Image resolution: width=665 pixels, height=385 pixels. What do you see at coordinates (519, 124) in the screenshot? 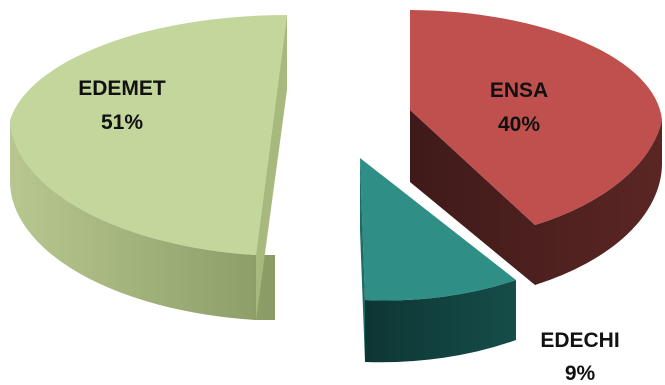
I see `slice-value-ensa: 40%` at bounding box center [519, 124].